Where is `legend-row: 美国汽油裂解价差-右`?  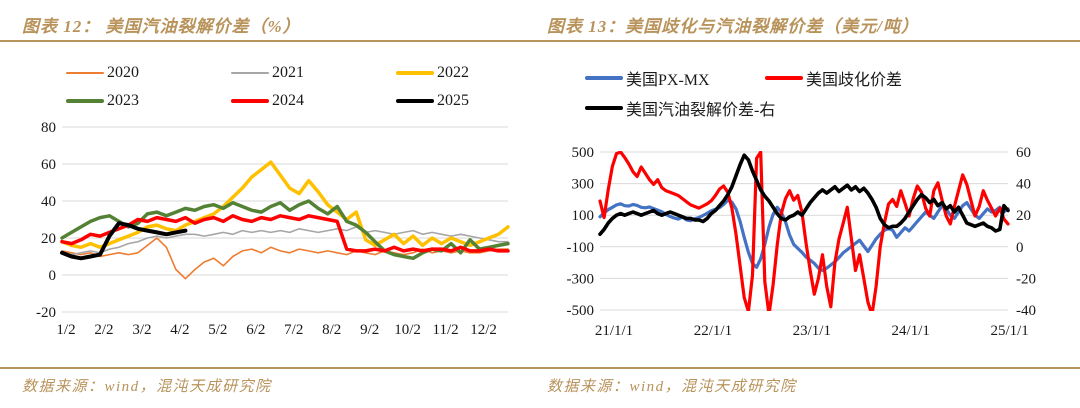
legend-row: 美国汽油裂解价差-右 is located at coordinates (680, 108).